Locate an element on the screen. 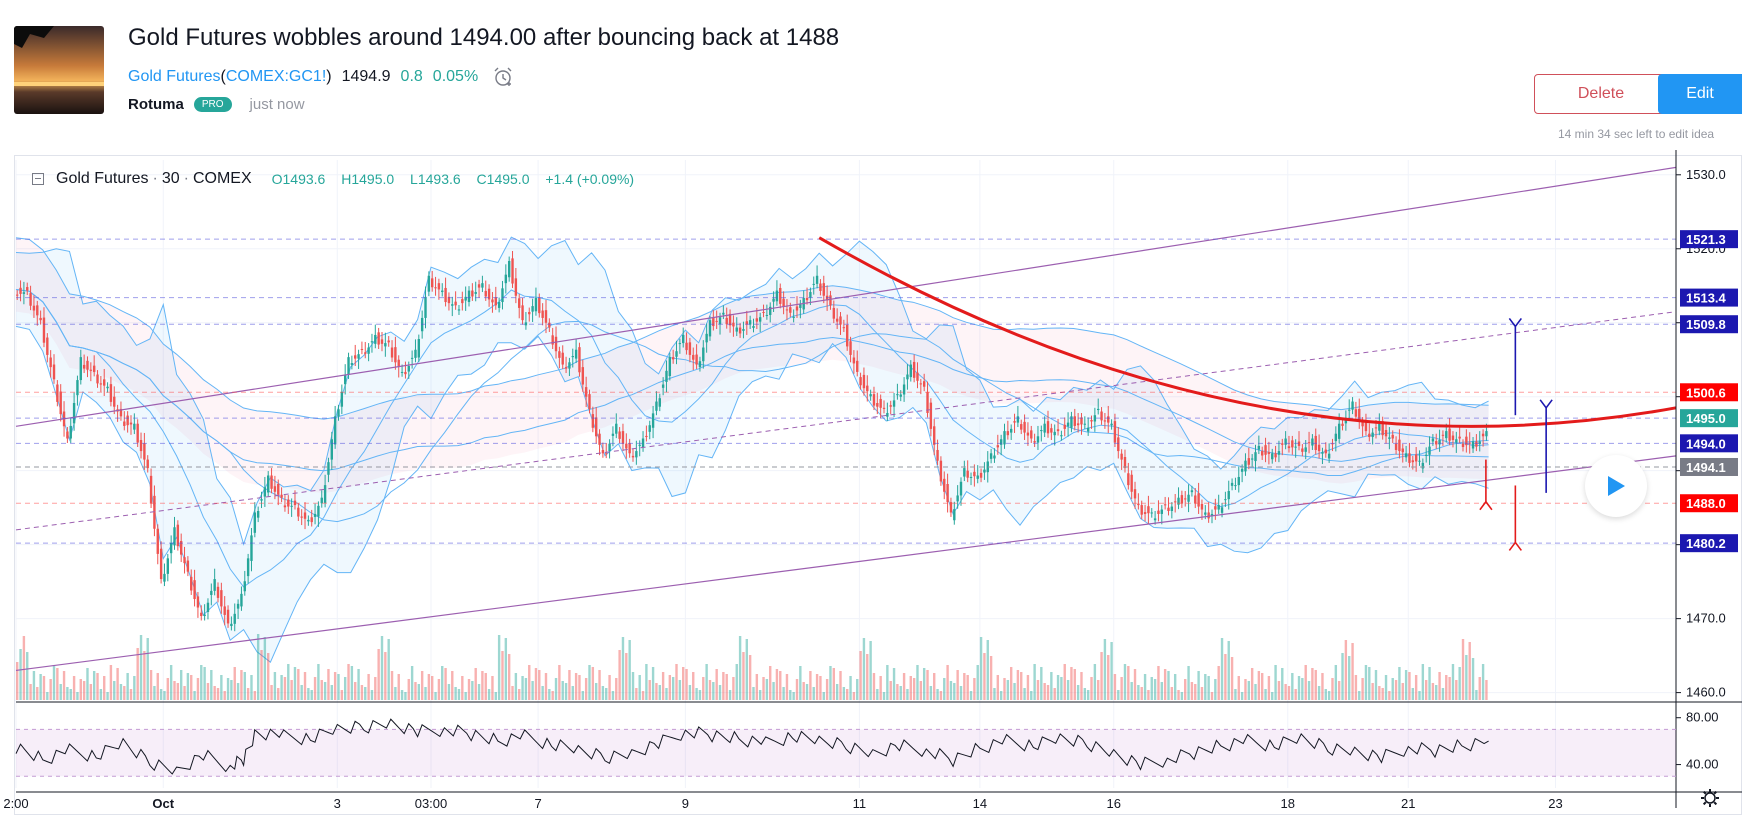 This screenshot has height=830, width=1742. symbol-name-link: Gold Futures is located at coordinates (174, 76).